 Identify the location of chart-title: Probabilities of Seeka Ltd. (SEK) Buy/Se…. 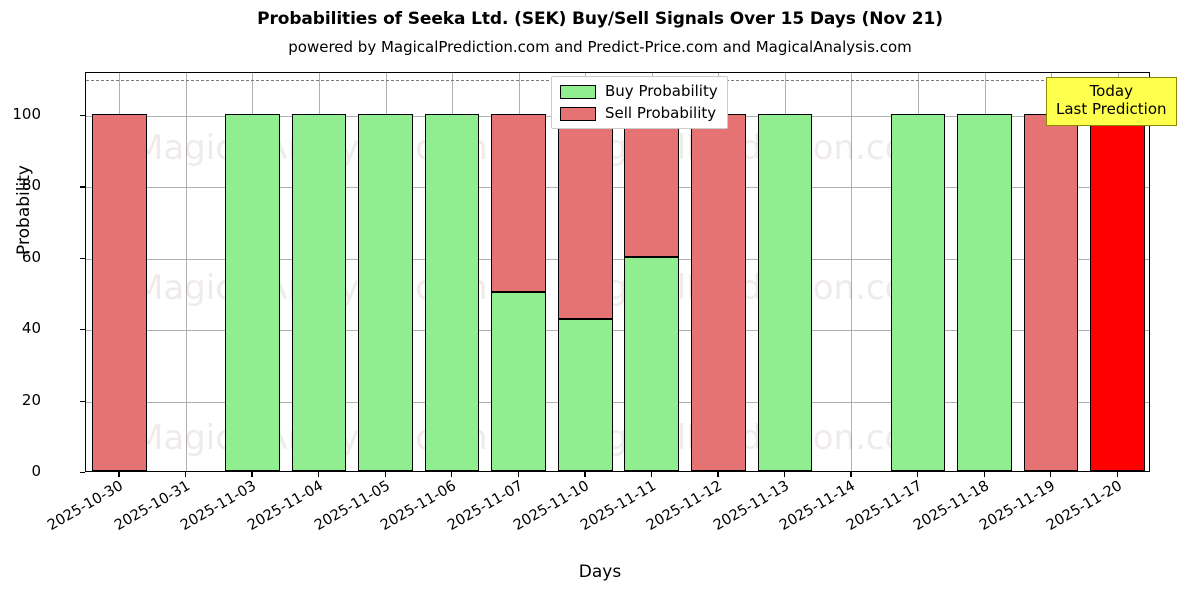
(600, 19).